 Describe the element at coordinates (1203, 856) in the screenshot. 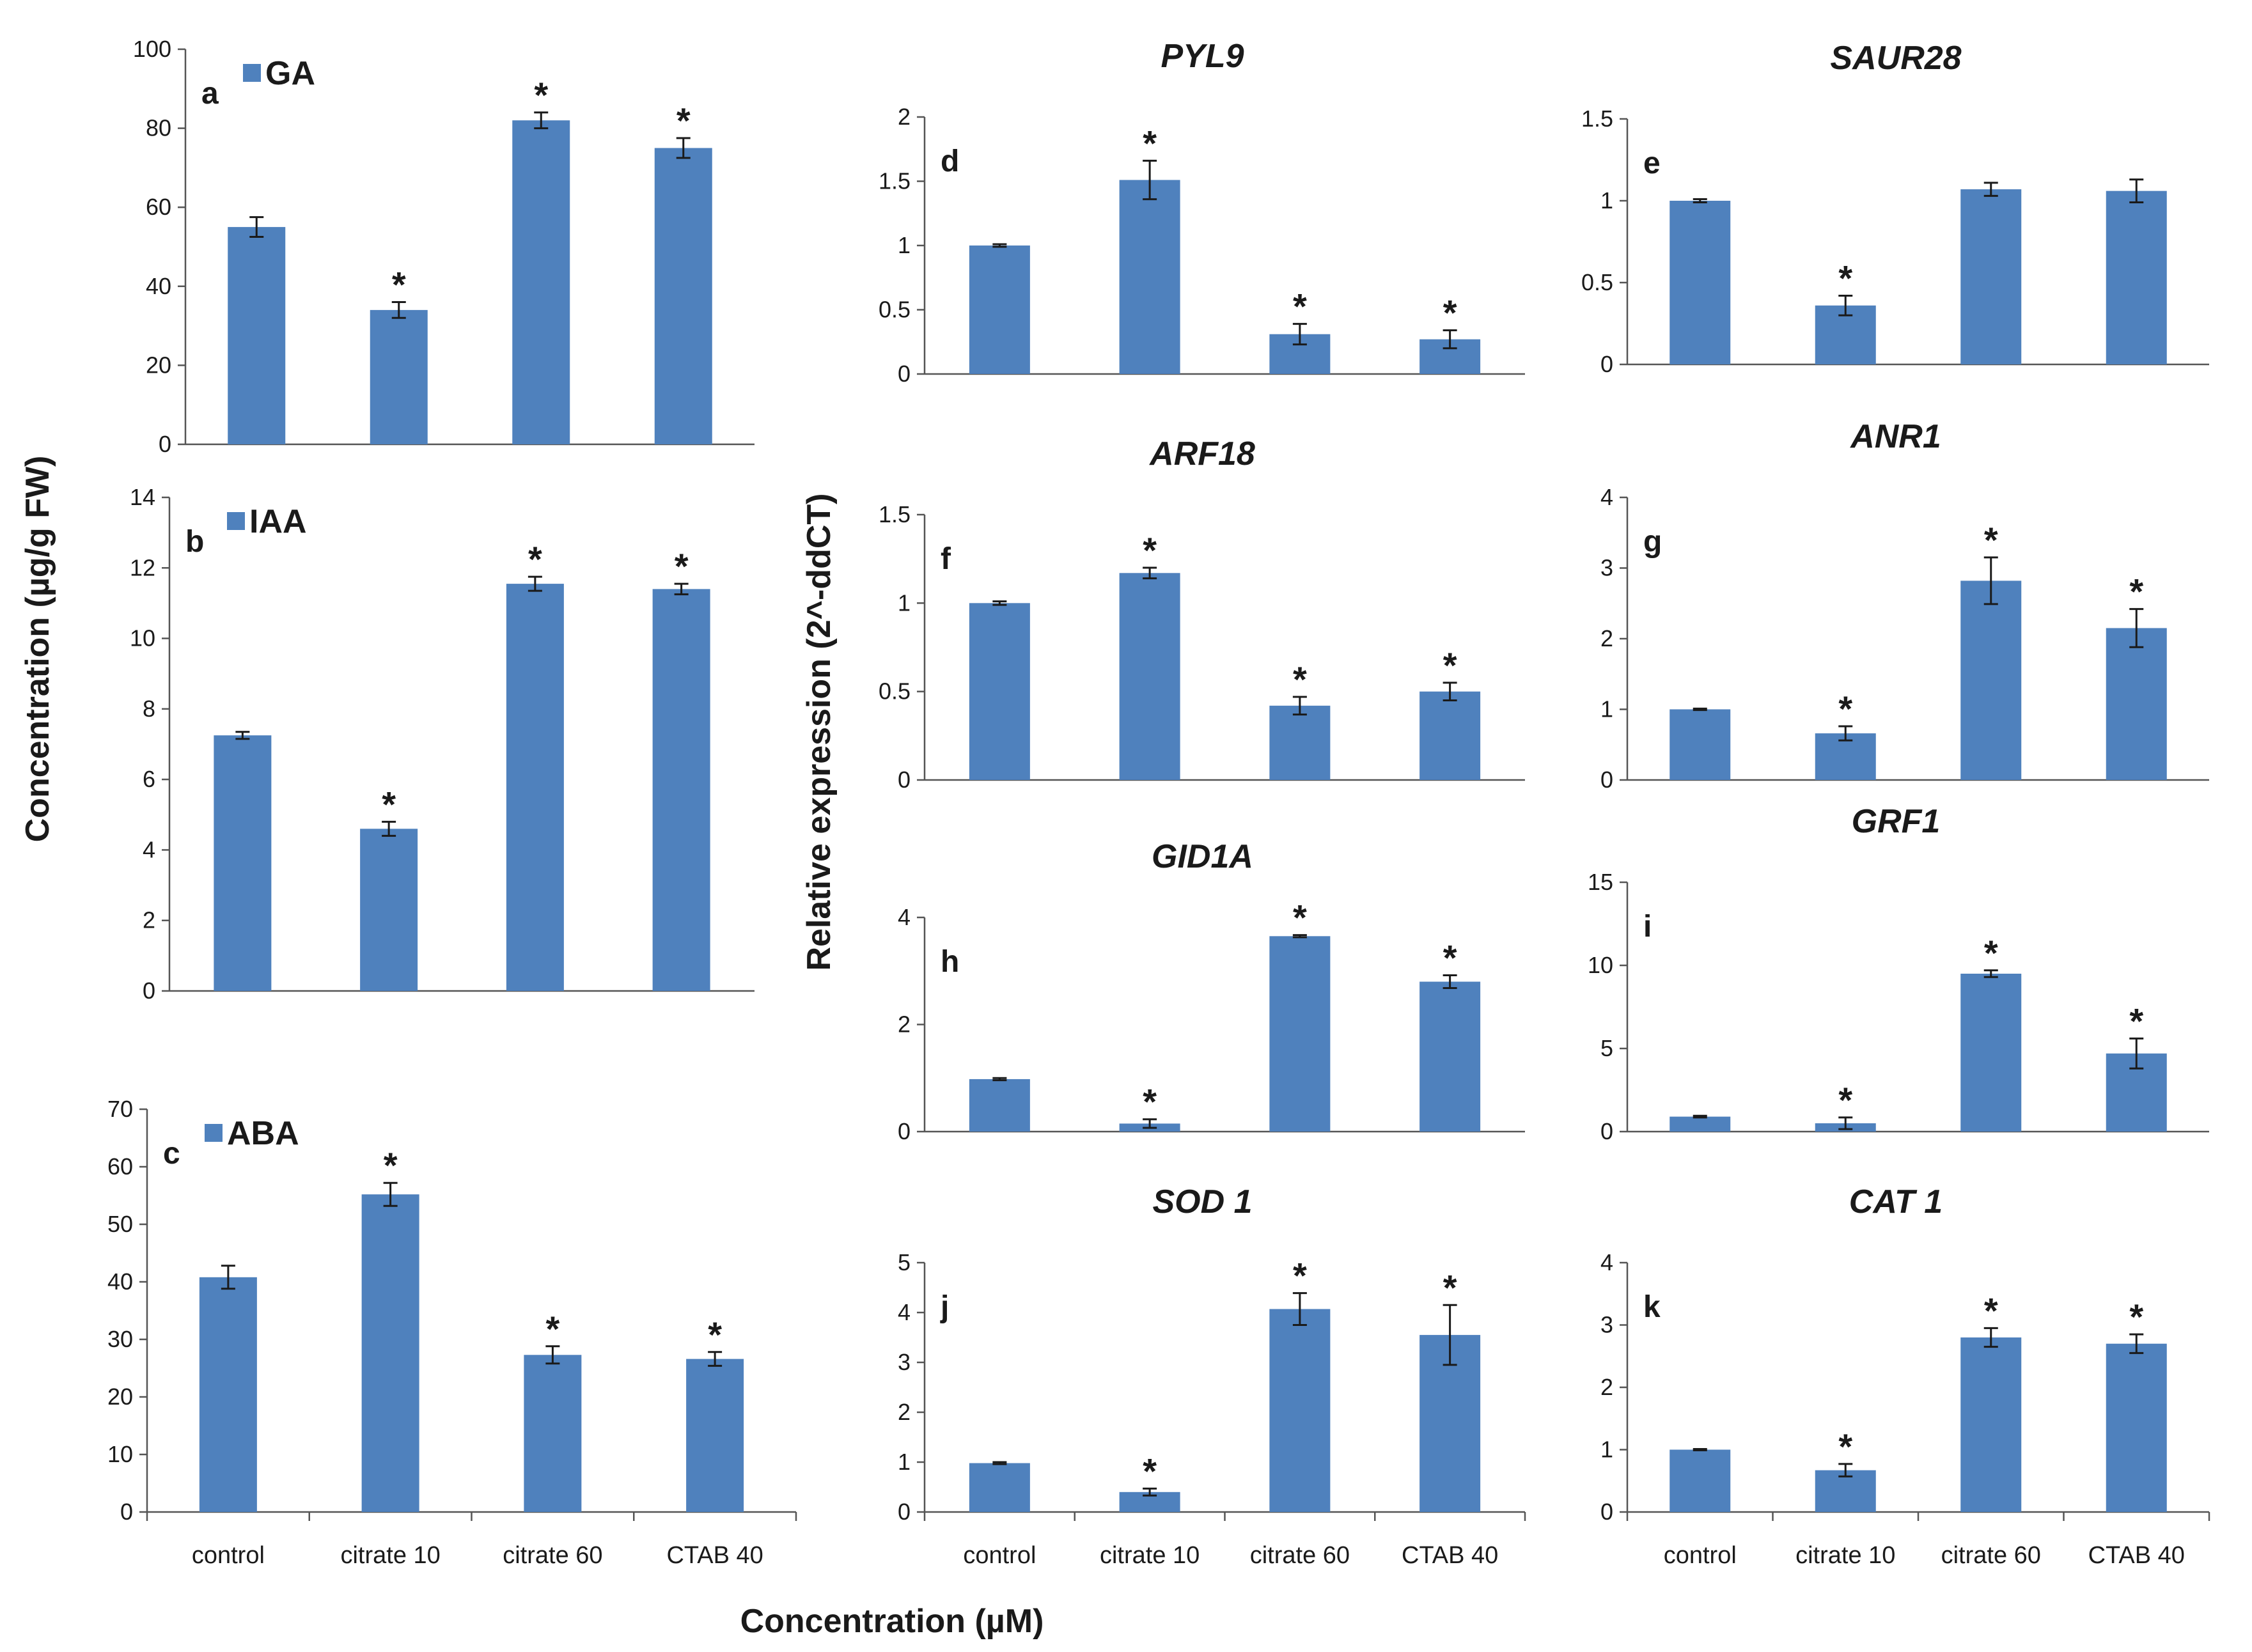

I see `gene-title: GID1A` at that location.